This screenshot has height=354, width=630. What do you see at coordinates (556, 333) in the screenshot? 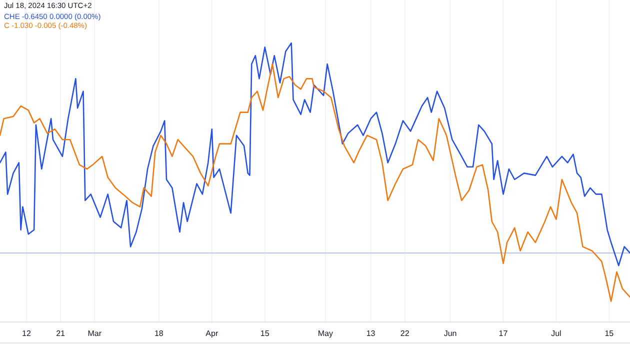
I see `x-tick-label: Jul` at bounding box center [556, 333].